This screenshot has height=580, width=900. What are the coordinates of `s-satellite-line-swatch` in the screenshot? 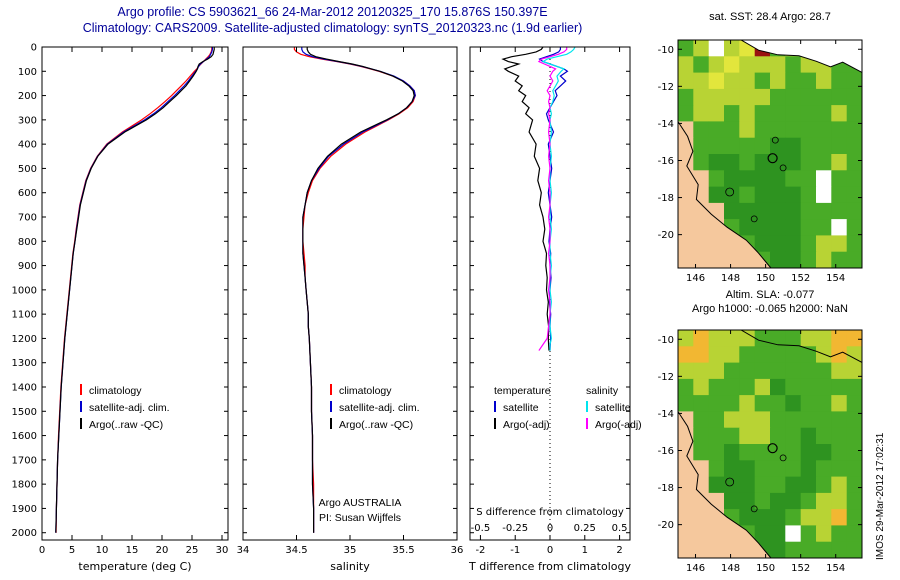 It's located at (587, 406).